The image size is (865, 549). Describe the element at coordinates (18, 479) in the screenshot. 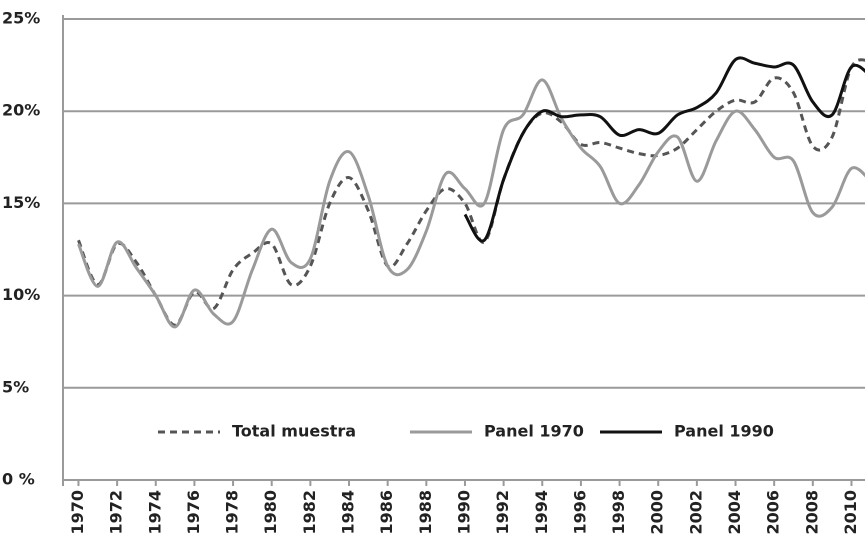

I see `y-tick-label: 0 %` at that location.